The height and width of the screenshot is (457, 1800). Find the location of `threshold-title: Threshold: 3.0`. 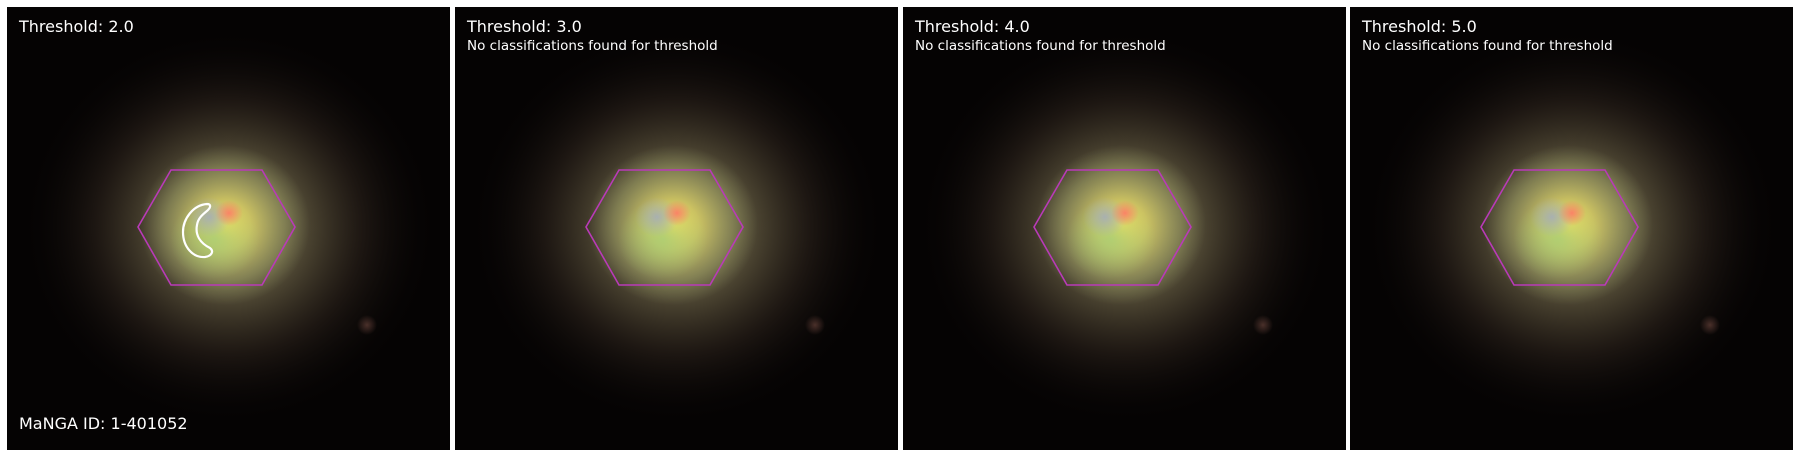

threshold-title: Threshold: 3.0 is located at coordinates (524, 26).